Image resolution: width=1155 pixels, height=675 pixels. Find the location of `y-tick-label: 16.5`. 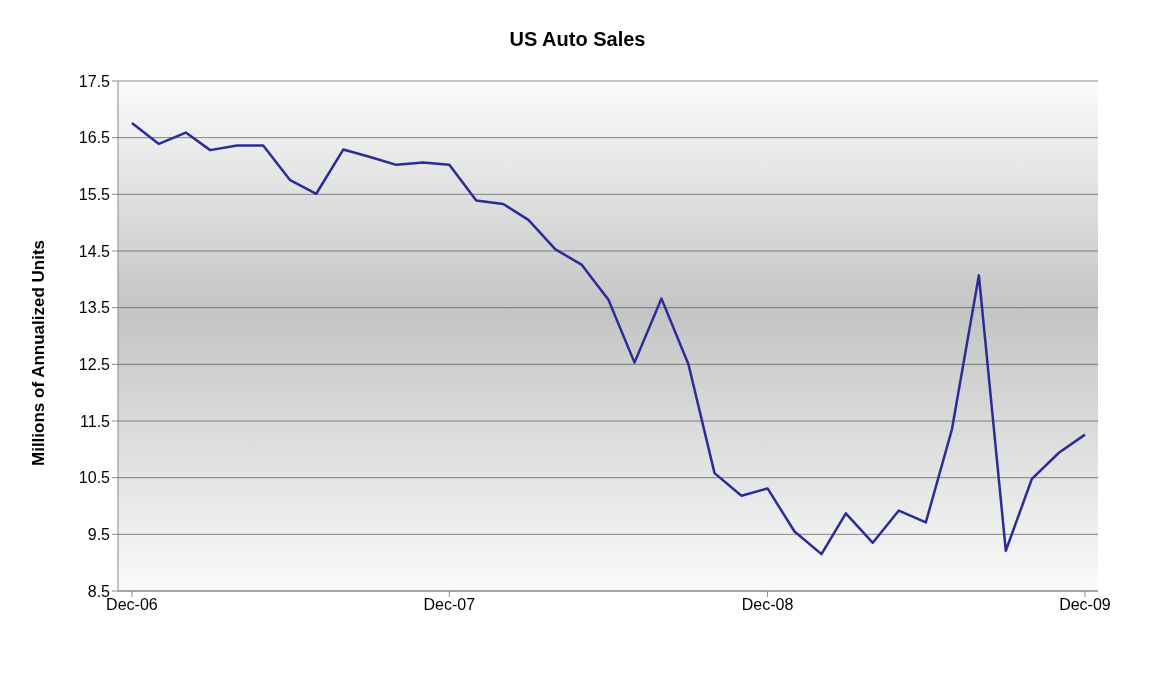

y-tick-label: 16.5 is located at coordinates (94, 138).